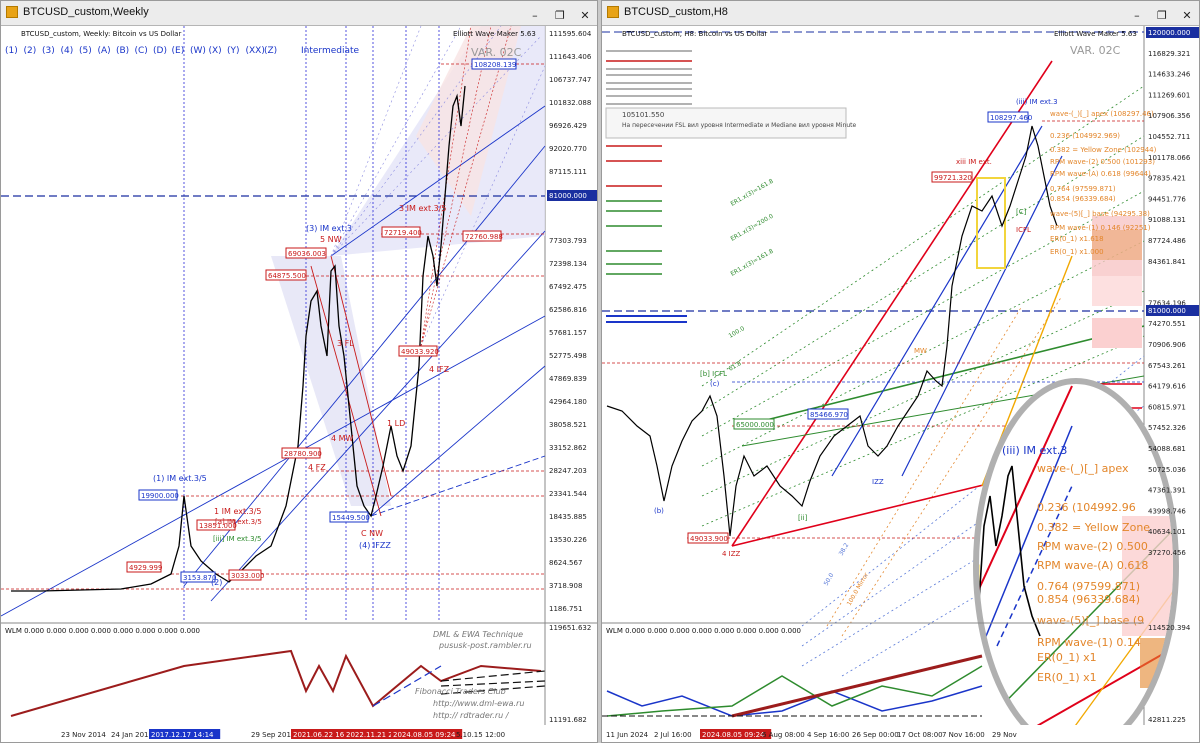 This screenshot has height=743, width=1200. I want to click on wave-button: (2), so click(30, 51).